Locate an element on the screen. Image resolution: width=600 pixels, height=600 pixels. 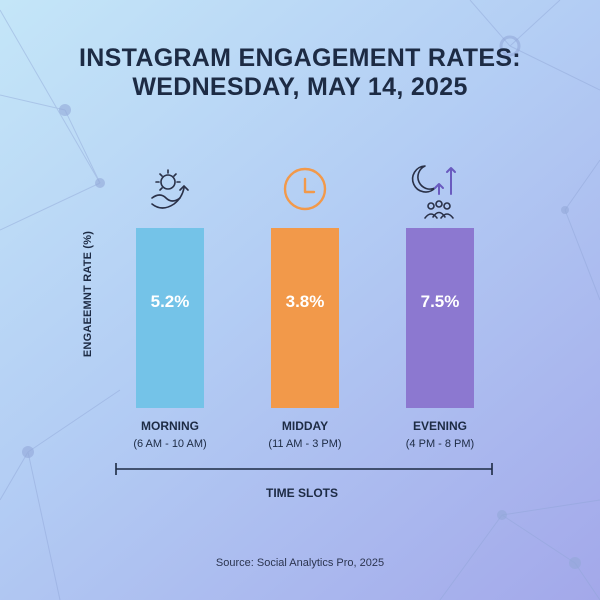
category-label-morning: MORNING is located at coordinates (170, 426).